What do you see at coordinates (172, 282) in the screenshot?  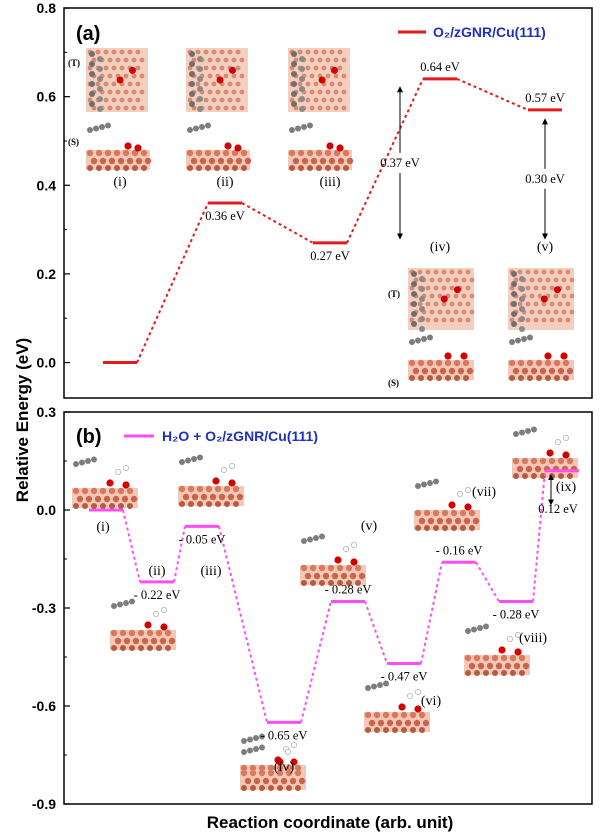 I see `connector-a` at bounding box center [172, 282].